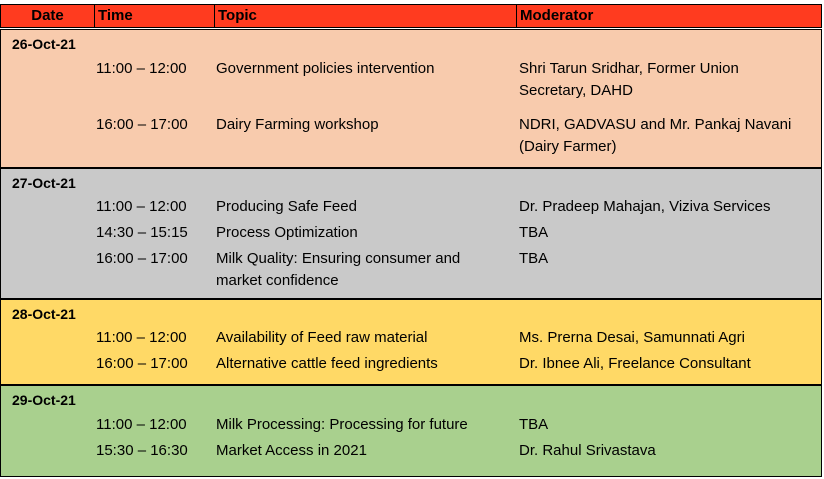  I want to click on session-topic: Availability of Feed raw material, so click(322, 337).